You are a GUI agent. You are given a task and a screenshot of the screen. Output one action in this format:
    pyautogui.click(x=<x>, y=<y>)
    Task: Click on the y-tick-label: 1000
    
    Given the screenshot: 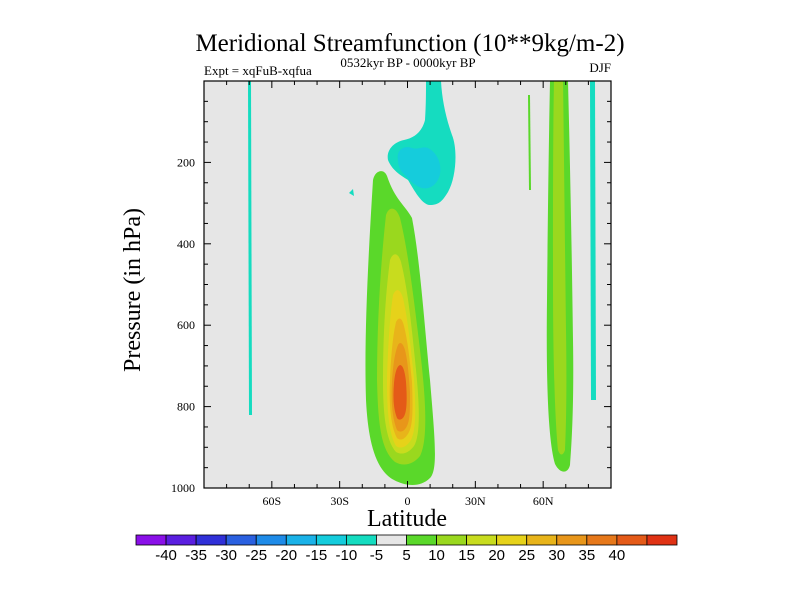 What is the action you would take?
    pyautogui.click(x=183, y=488)
    